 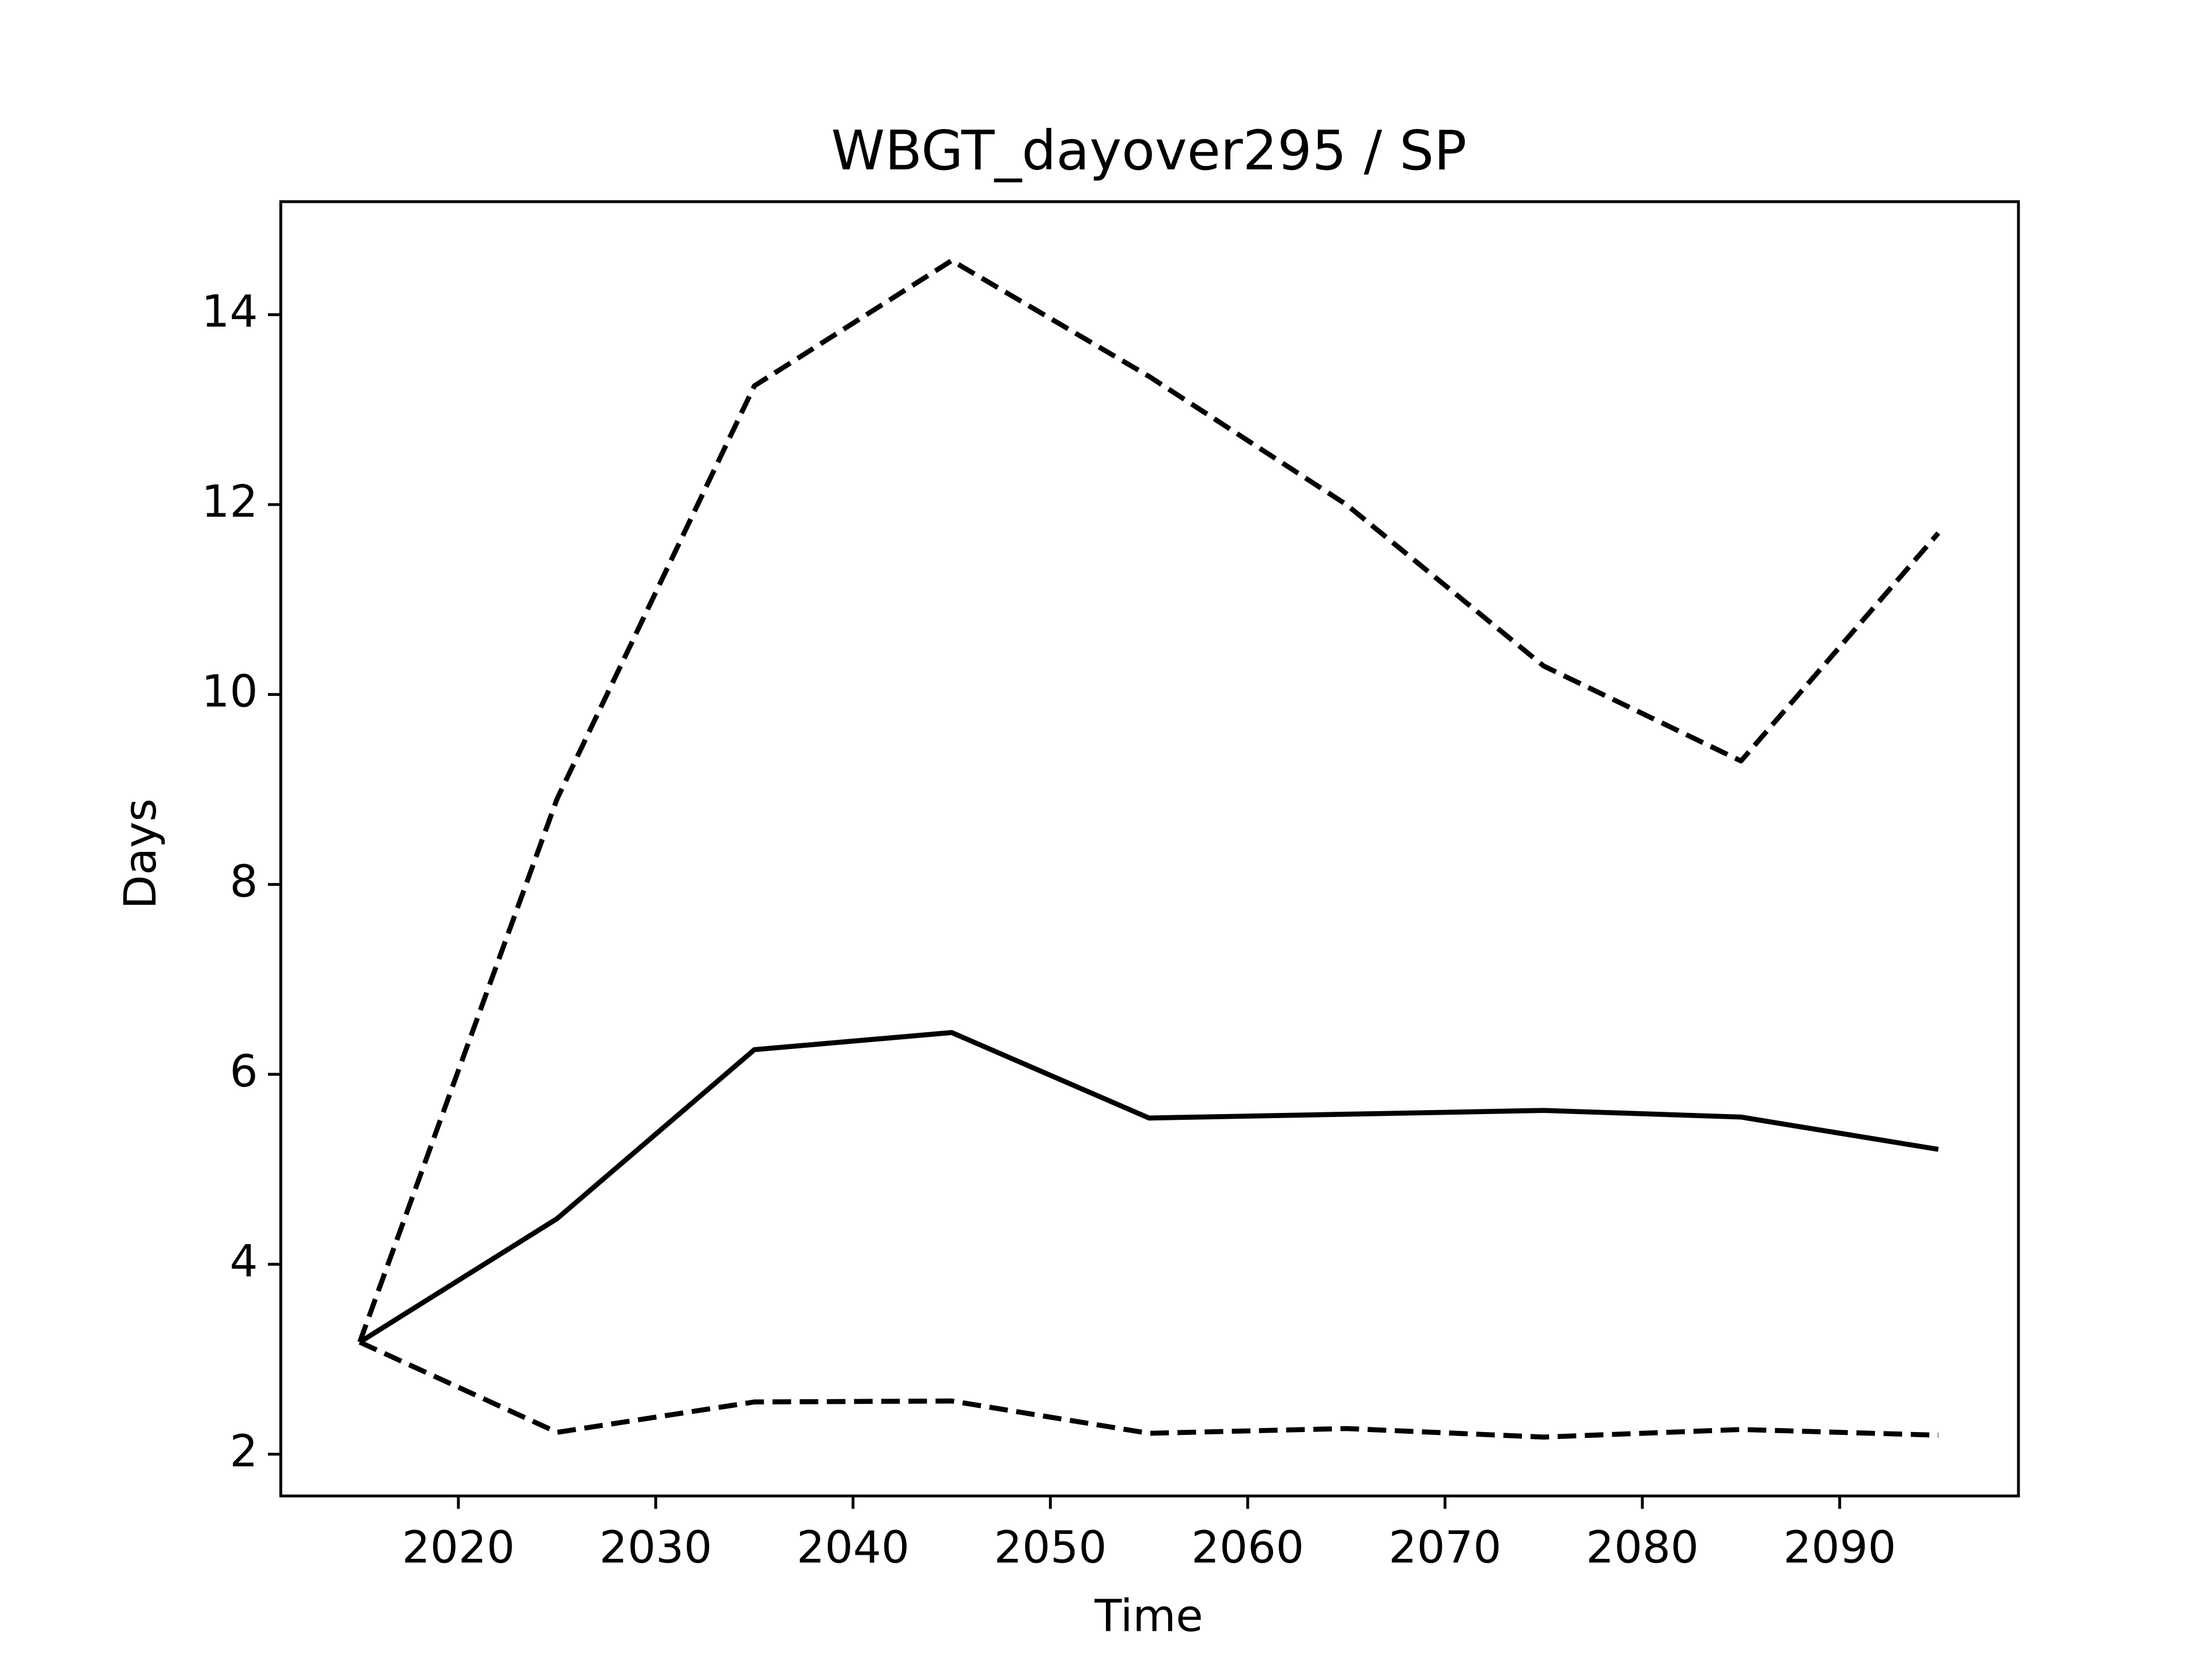 I want to click on y-tick-label: 12, so click(x=230, y=502).